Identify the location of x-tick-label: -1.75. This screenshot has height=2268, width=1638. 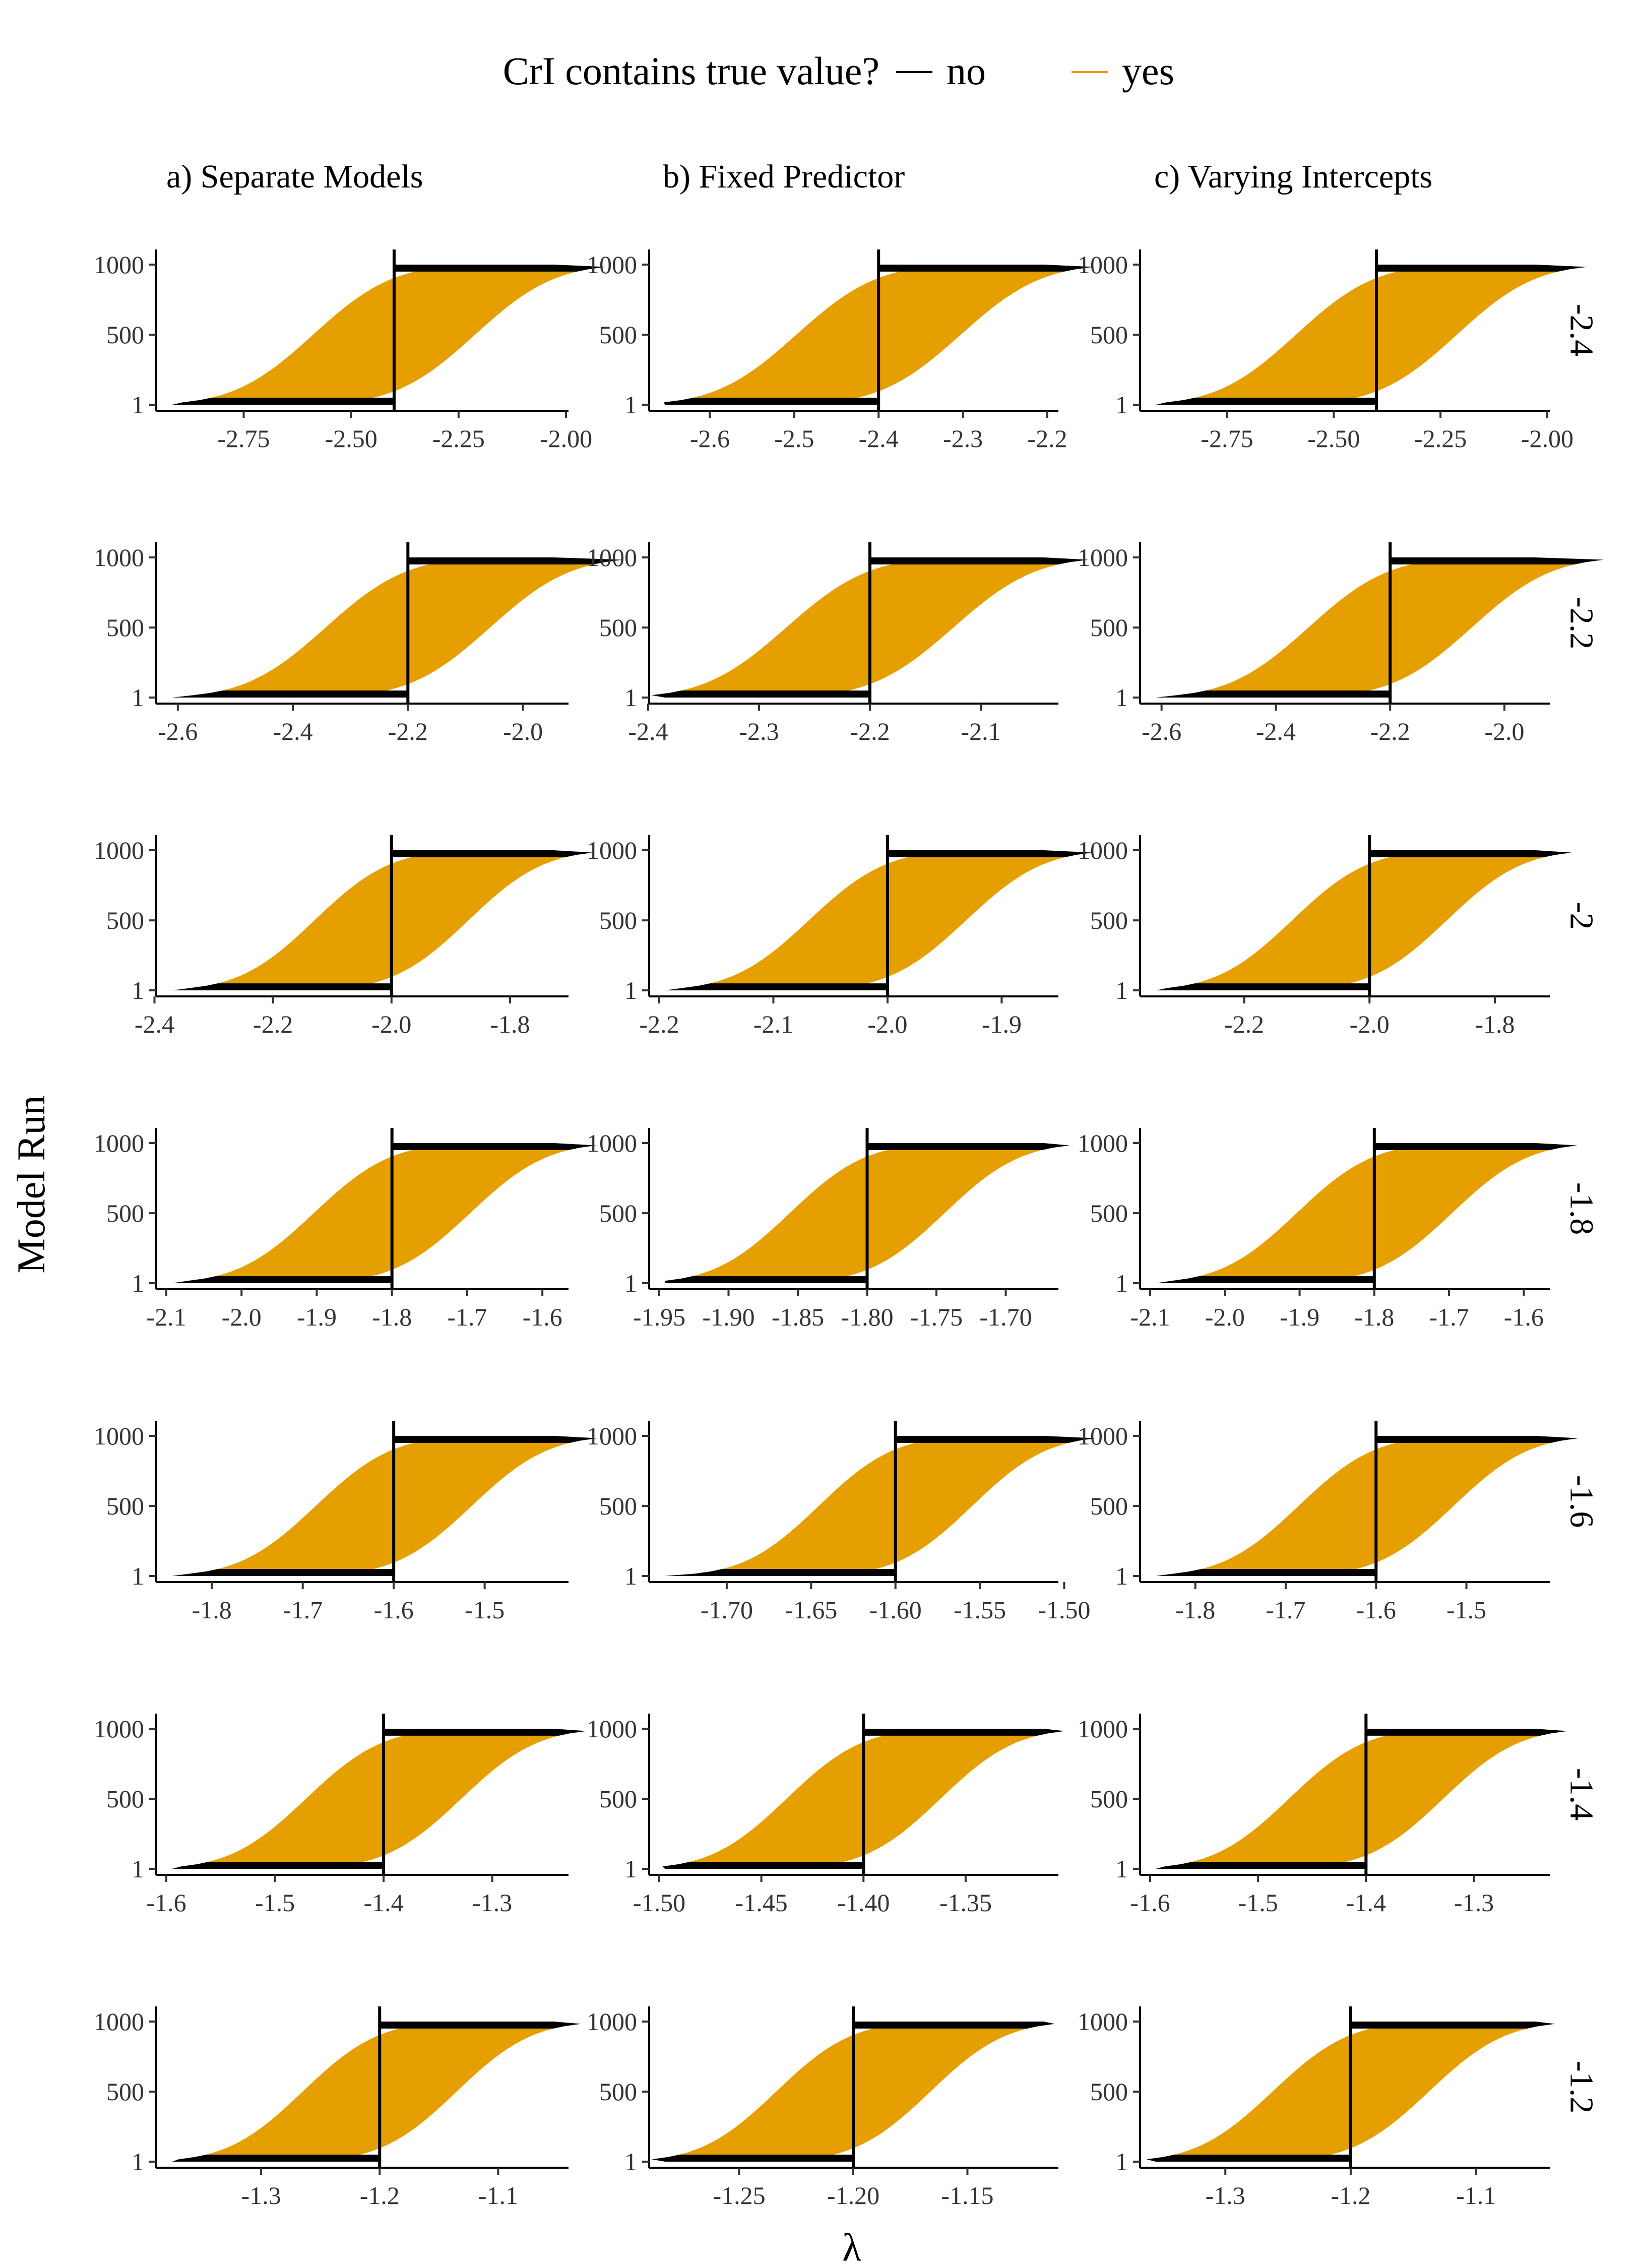
(936, 1317).